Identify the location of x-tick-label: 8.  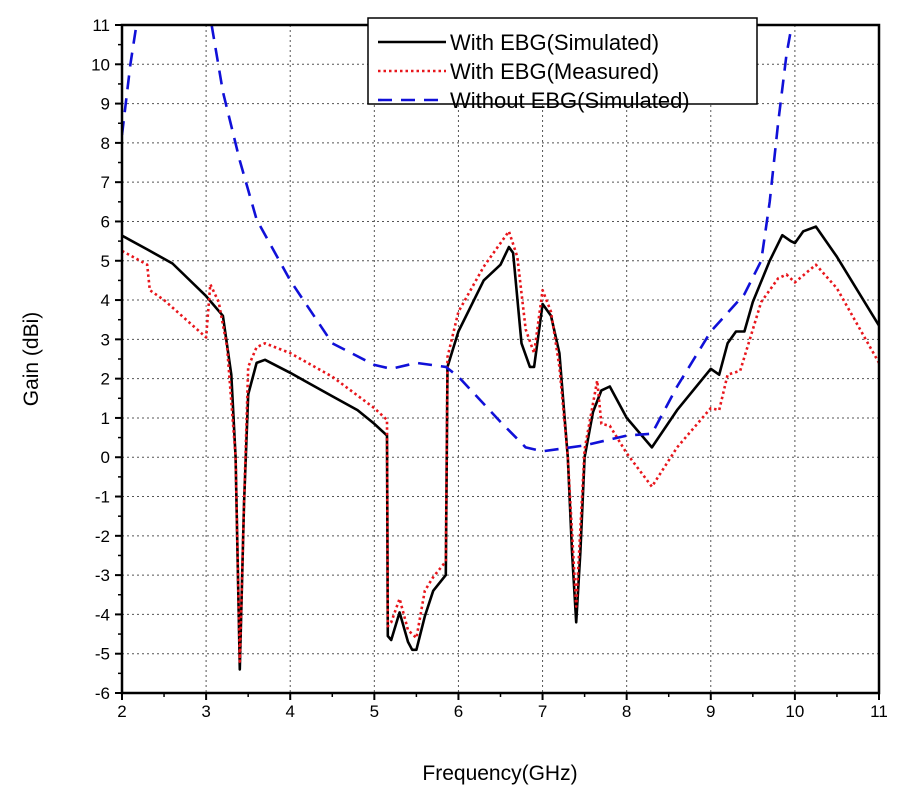
(626, 711).